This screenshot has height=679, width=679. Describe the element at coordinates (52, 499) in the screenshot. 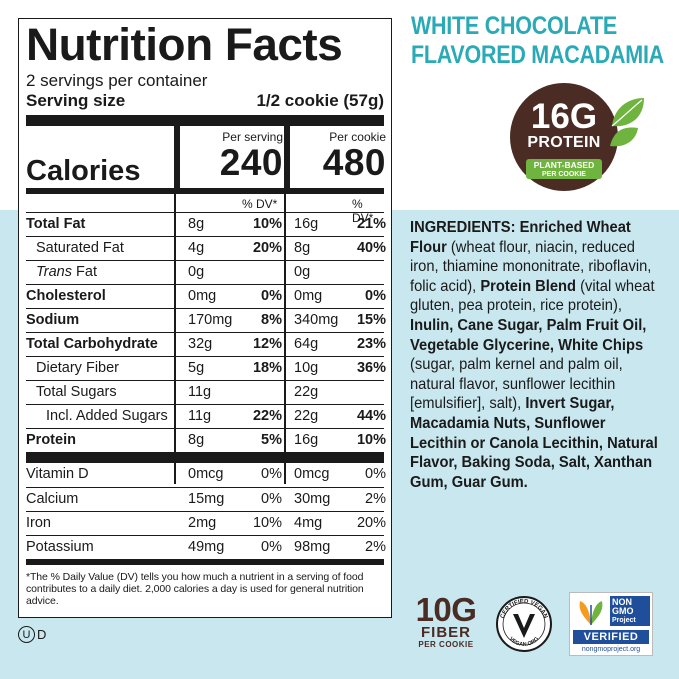

I see `vitamin-name: Calcium` at that location.